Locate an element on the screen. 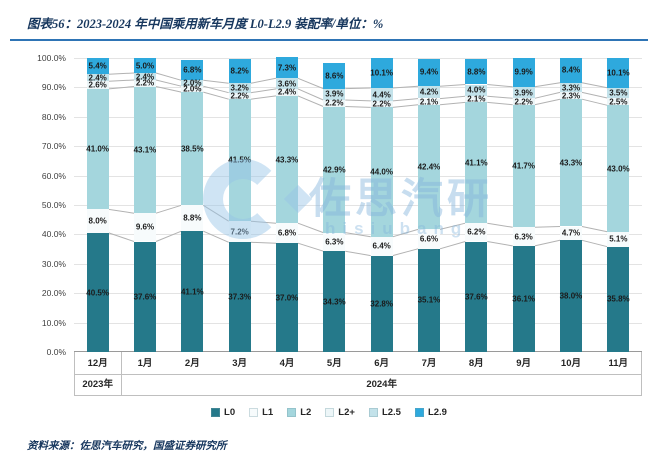  month-label: 4月 is located at coordinates (287, 363).